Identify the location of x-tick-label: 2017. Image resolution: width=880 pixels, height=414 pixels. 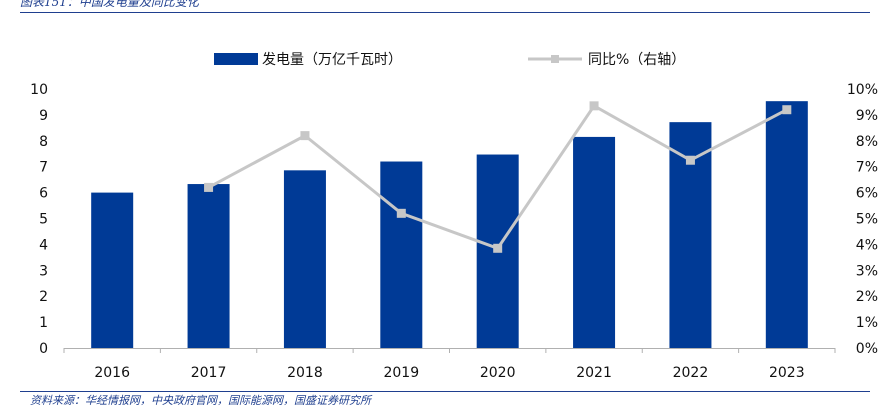
(209, 373).